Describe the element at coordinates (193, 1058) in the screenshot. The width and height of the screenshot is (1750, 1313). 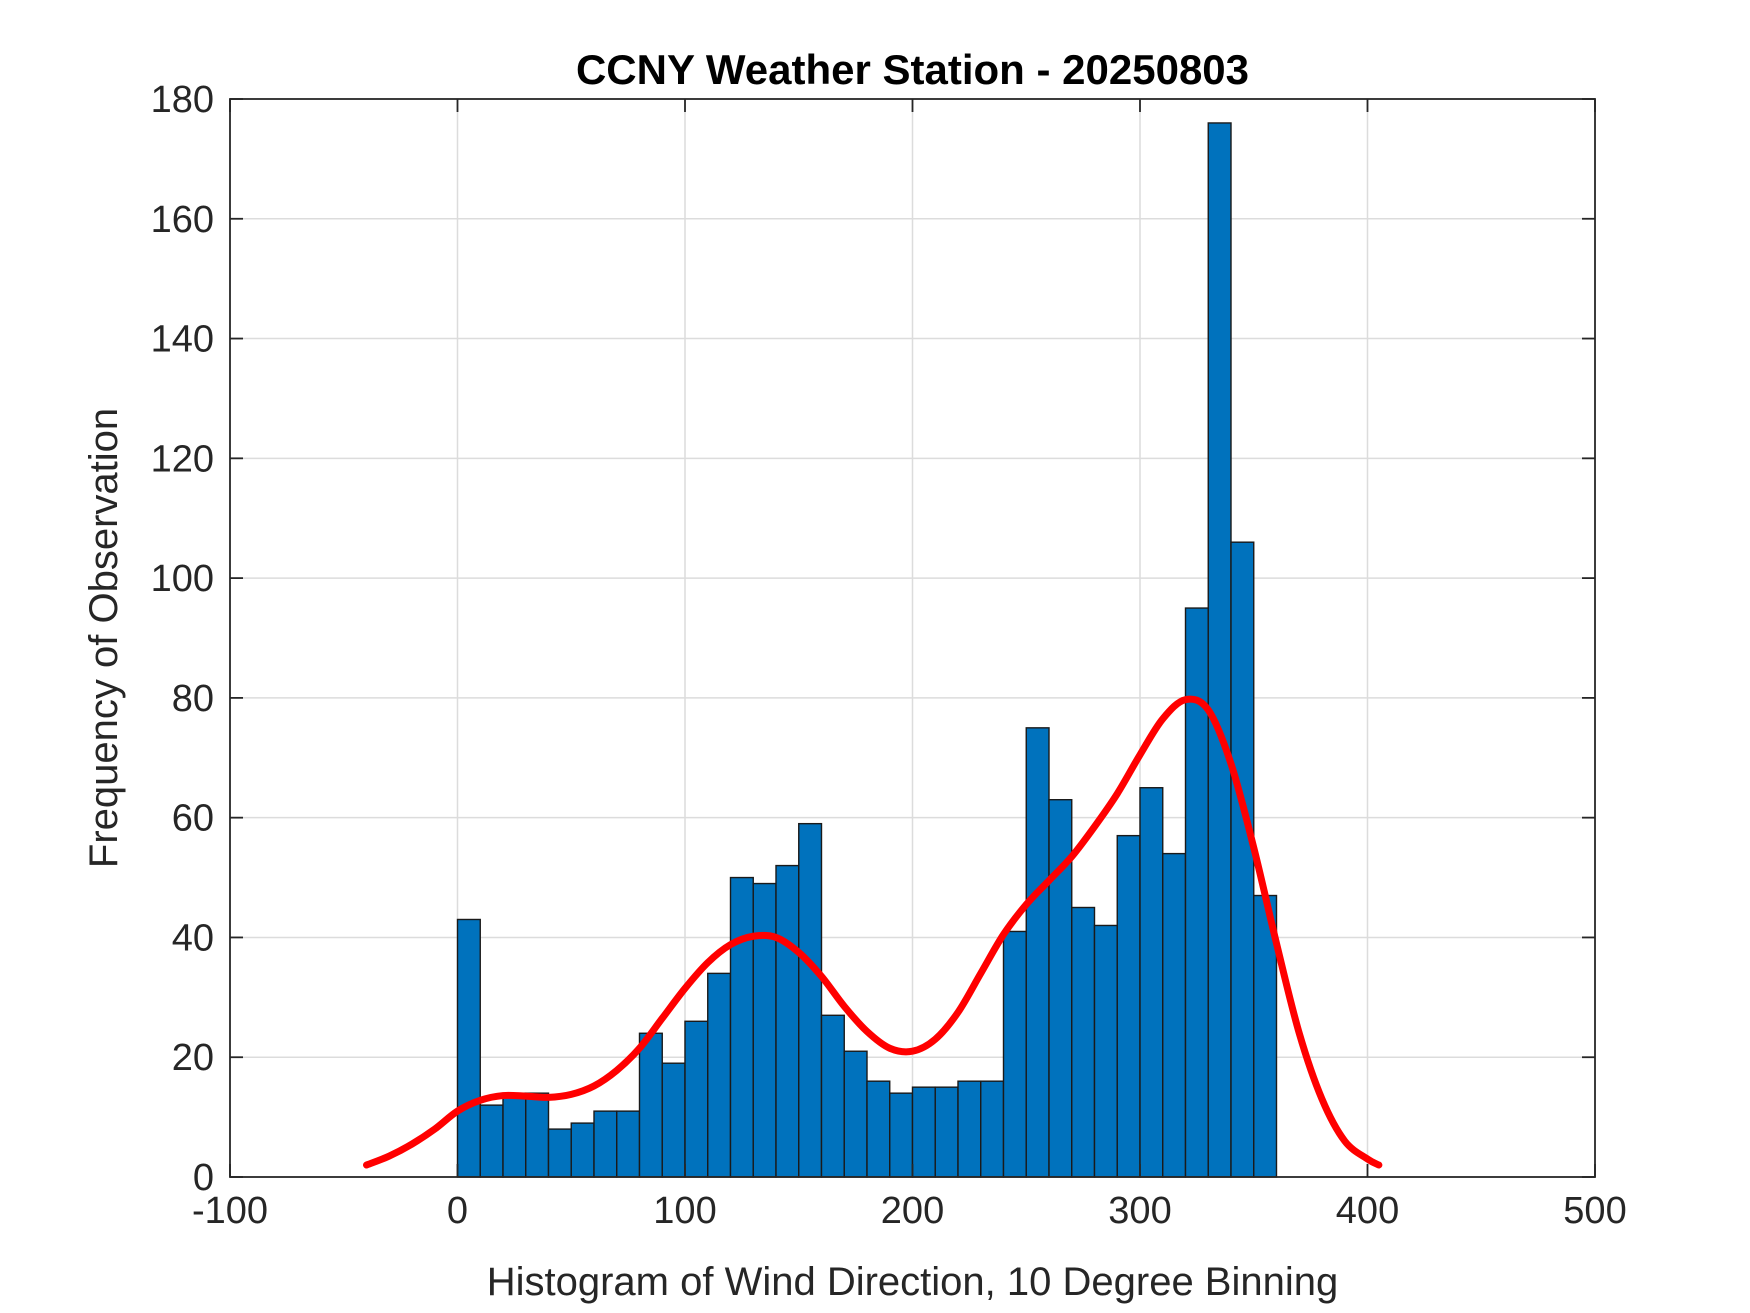
I see `y-tick-label: 20` at that location.